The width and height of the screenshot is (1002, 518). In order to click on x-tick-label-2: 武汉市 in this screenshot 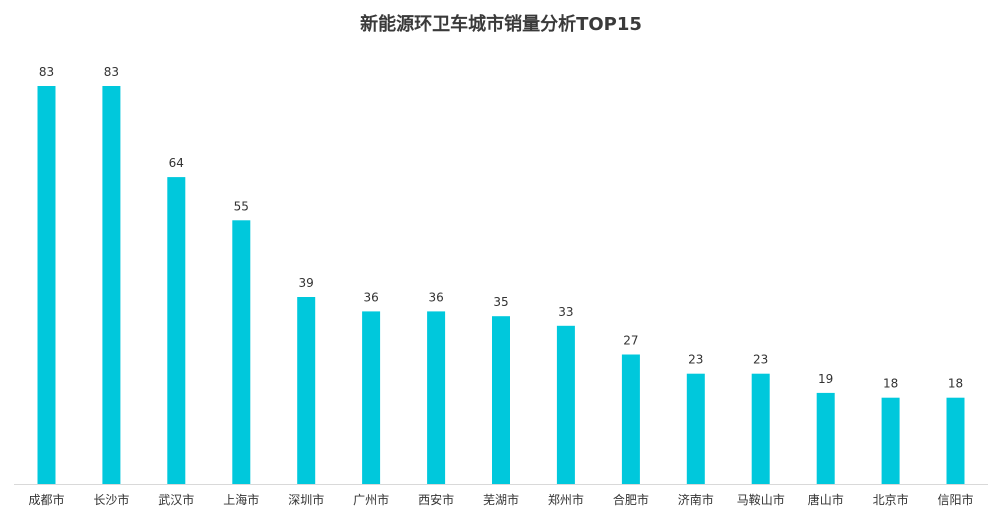, I will do `click(176, 499)`.